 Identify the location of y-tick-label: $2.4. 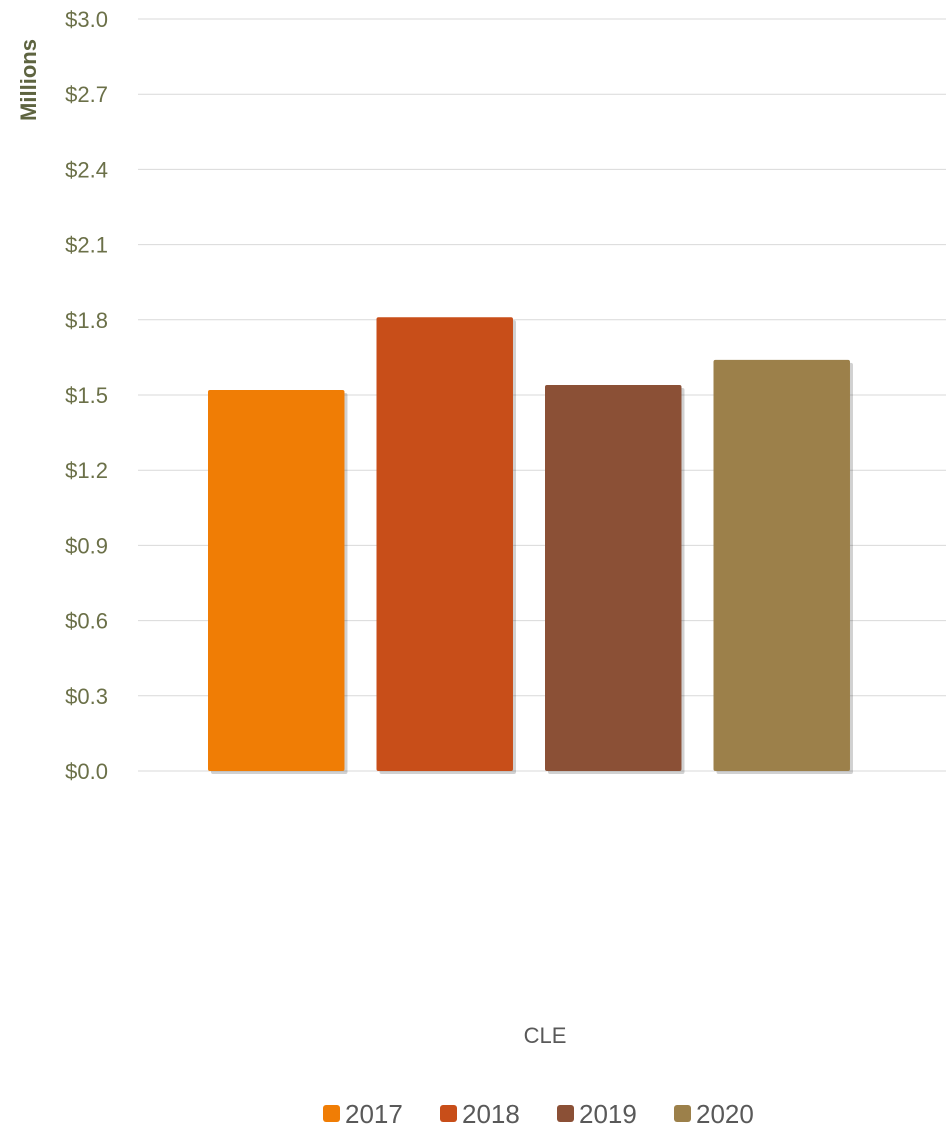
(86, 169).